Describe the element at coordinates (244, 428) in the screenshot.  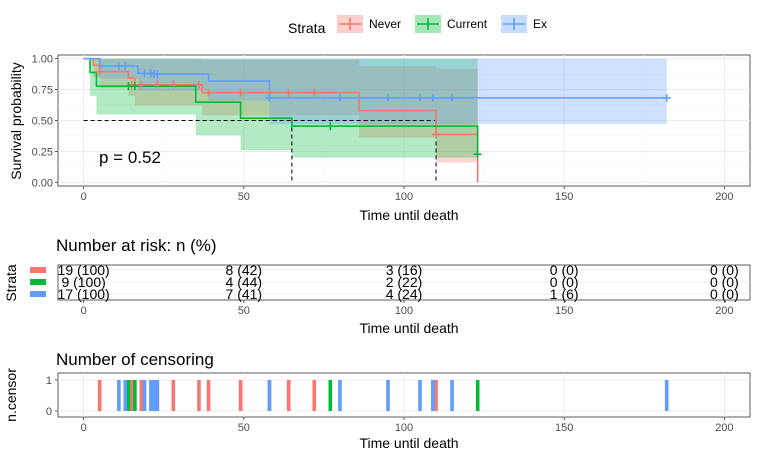
I see `censor-x-tick-label: 50` at that location.